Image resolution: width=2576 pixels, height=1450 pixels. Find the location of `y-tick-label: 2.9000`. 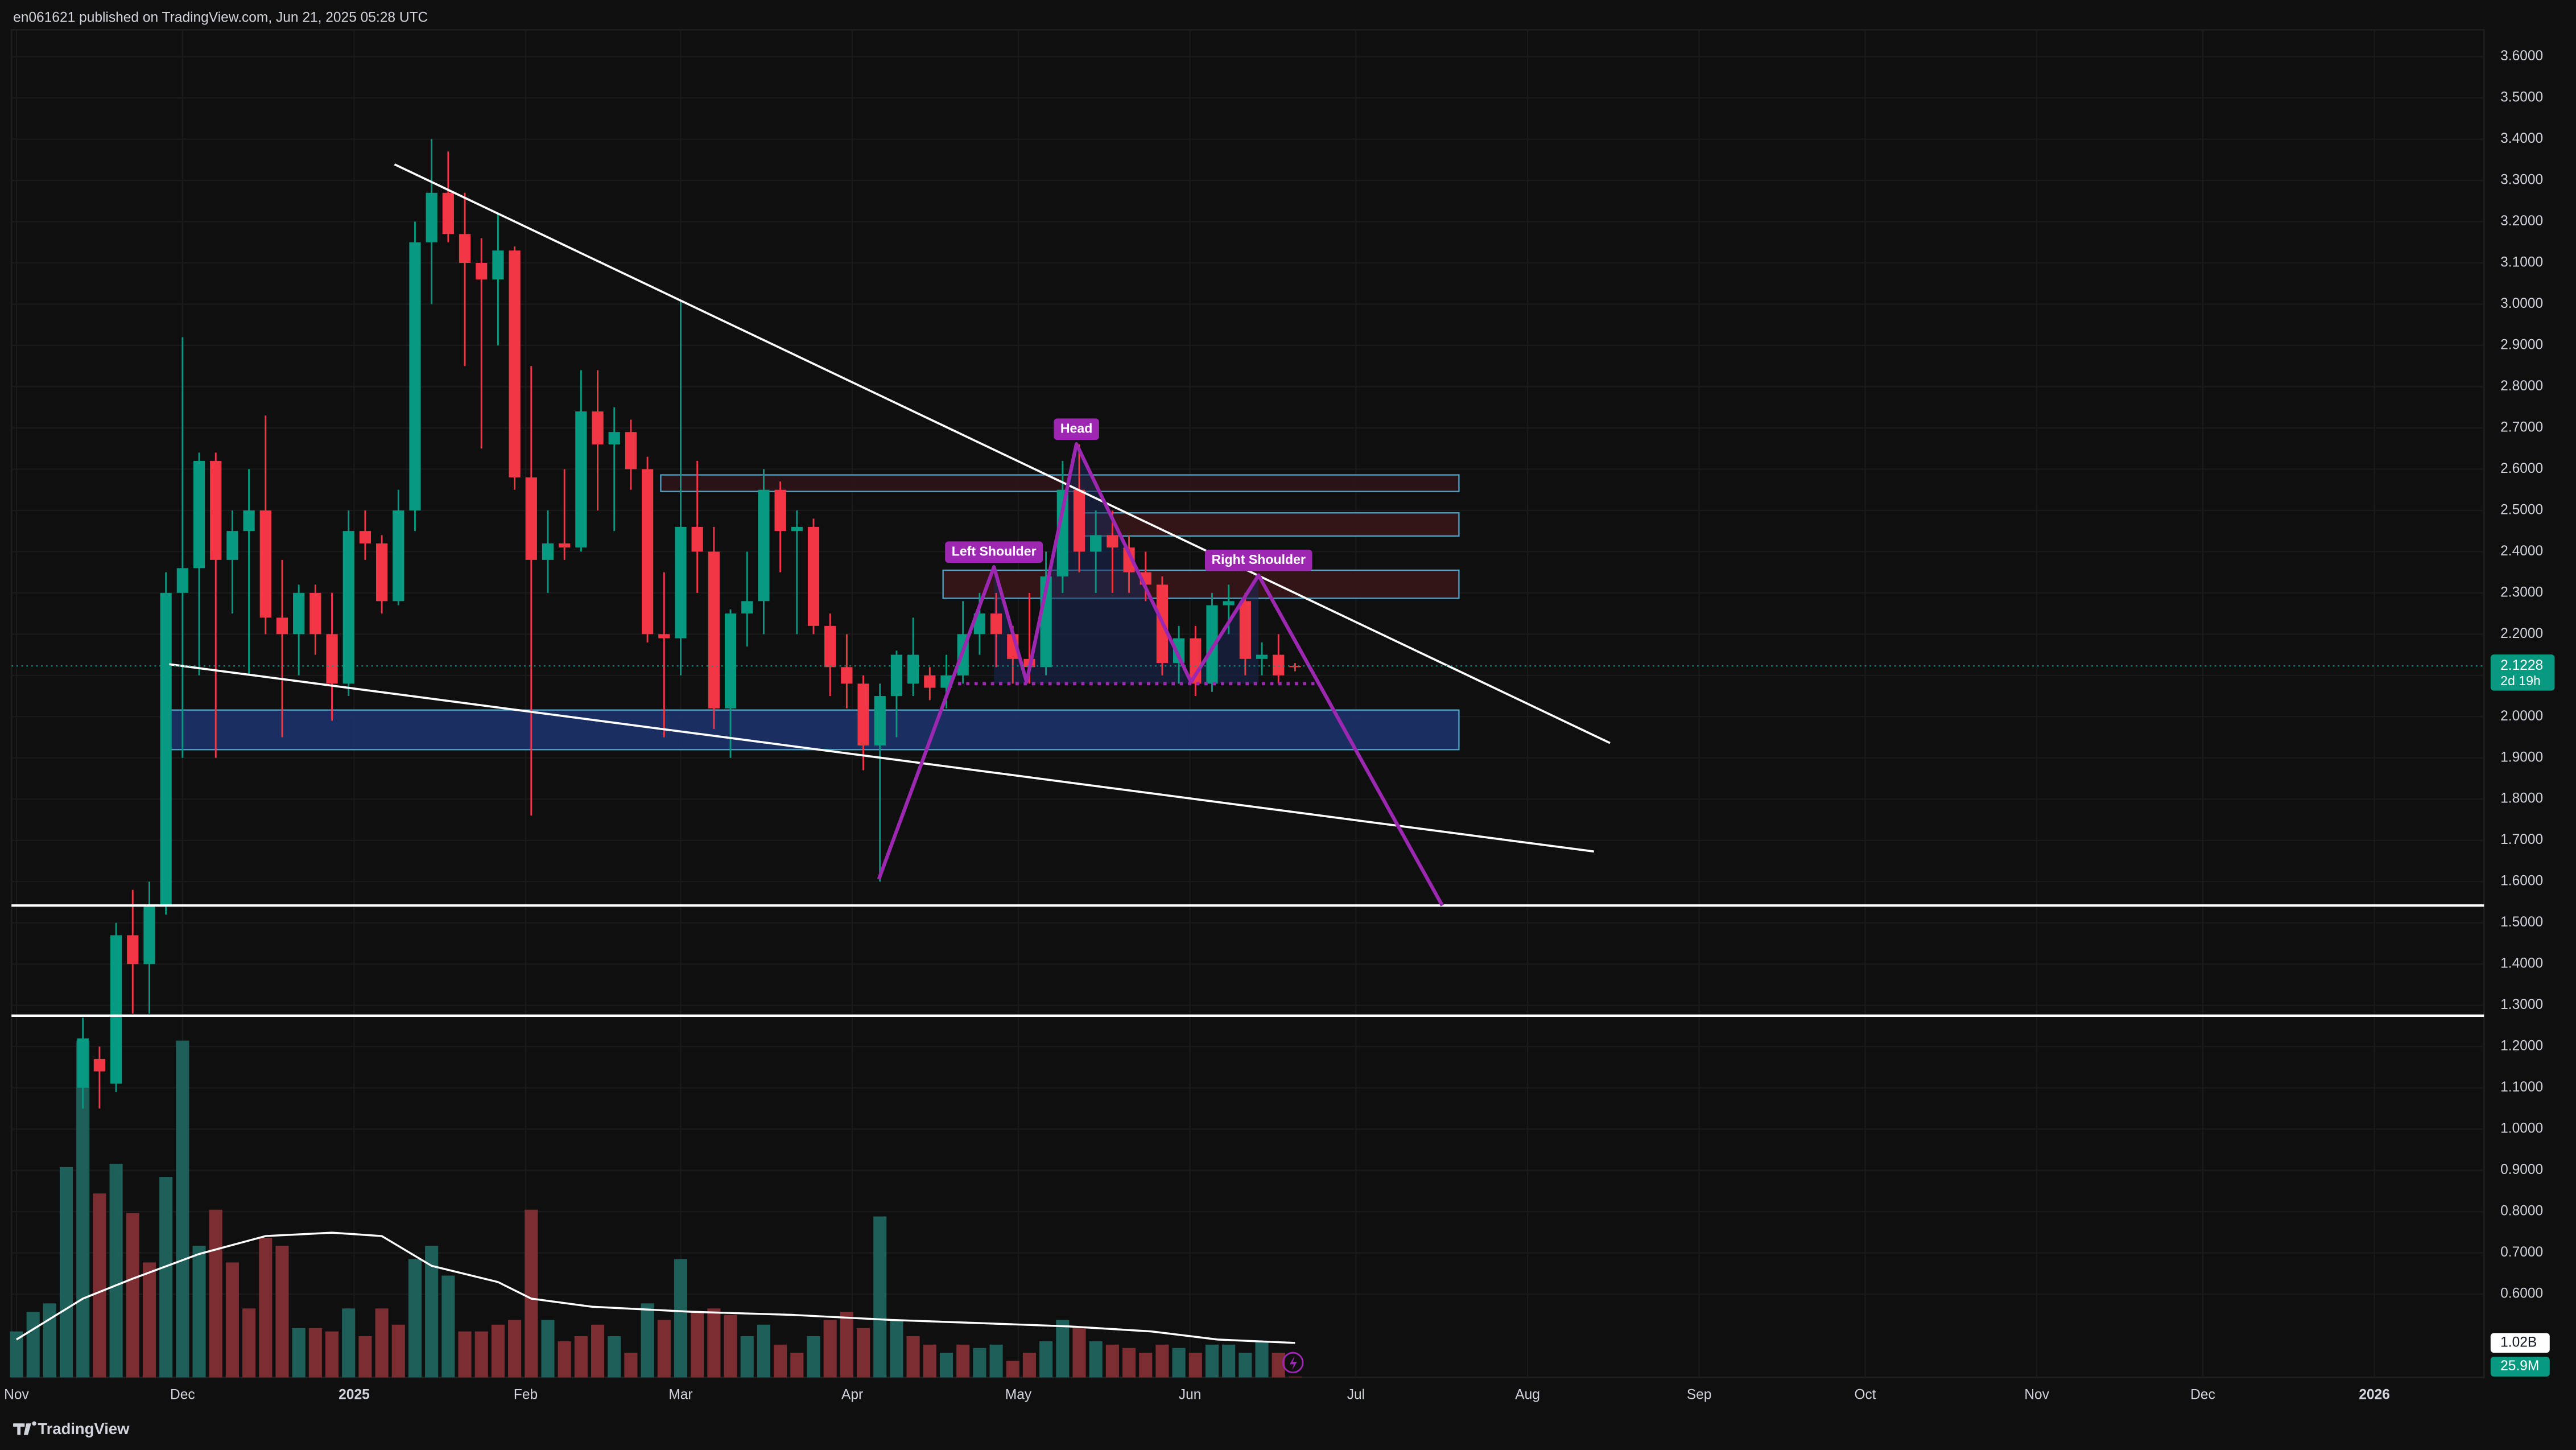

y-tick-label: 2.9000 is located at coordinates (2522, 344).